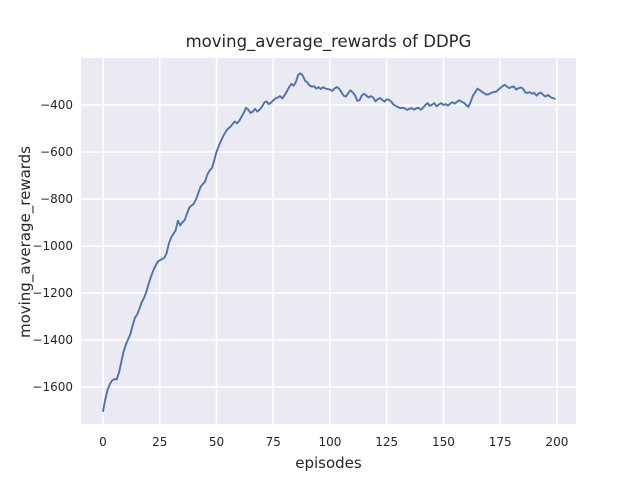  What do you see at coordinates (328, 41) in the screenshot?
I see `chart-title: moving_average_rewards of DDPG` at bounding box center [328, 41].